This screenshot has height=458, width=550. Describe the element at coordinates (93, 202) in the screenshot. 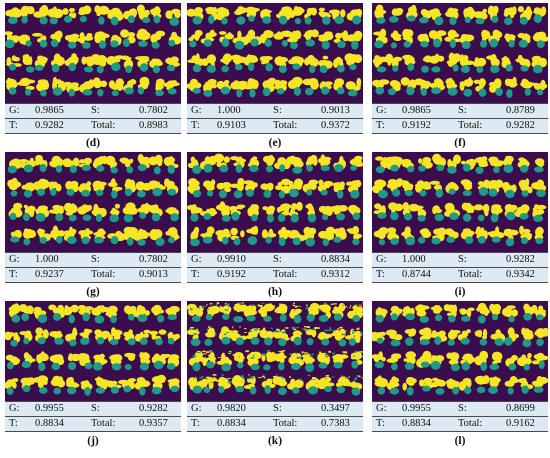

I see `segmentation-image` at that location.